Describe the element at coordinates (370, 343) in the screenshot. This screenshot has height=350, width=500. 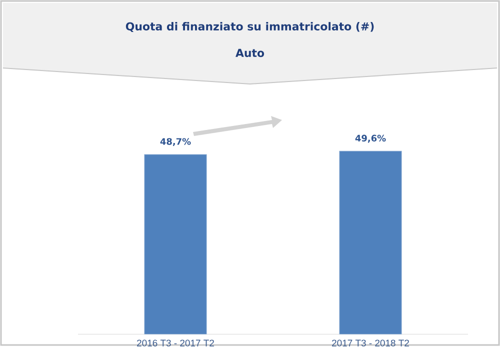
I see `x-tick-label: 2017 T3 - 2018 T2` at that location.